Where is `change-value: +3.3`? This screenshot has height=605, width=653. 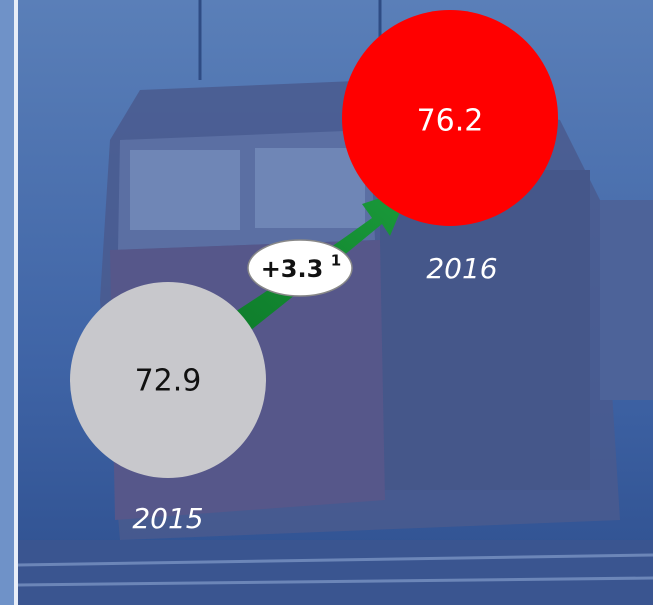
change-value: +3.3 is located at coordinates (292, 269).